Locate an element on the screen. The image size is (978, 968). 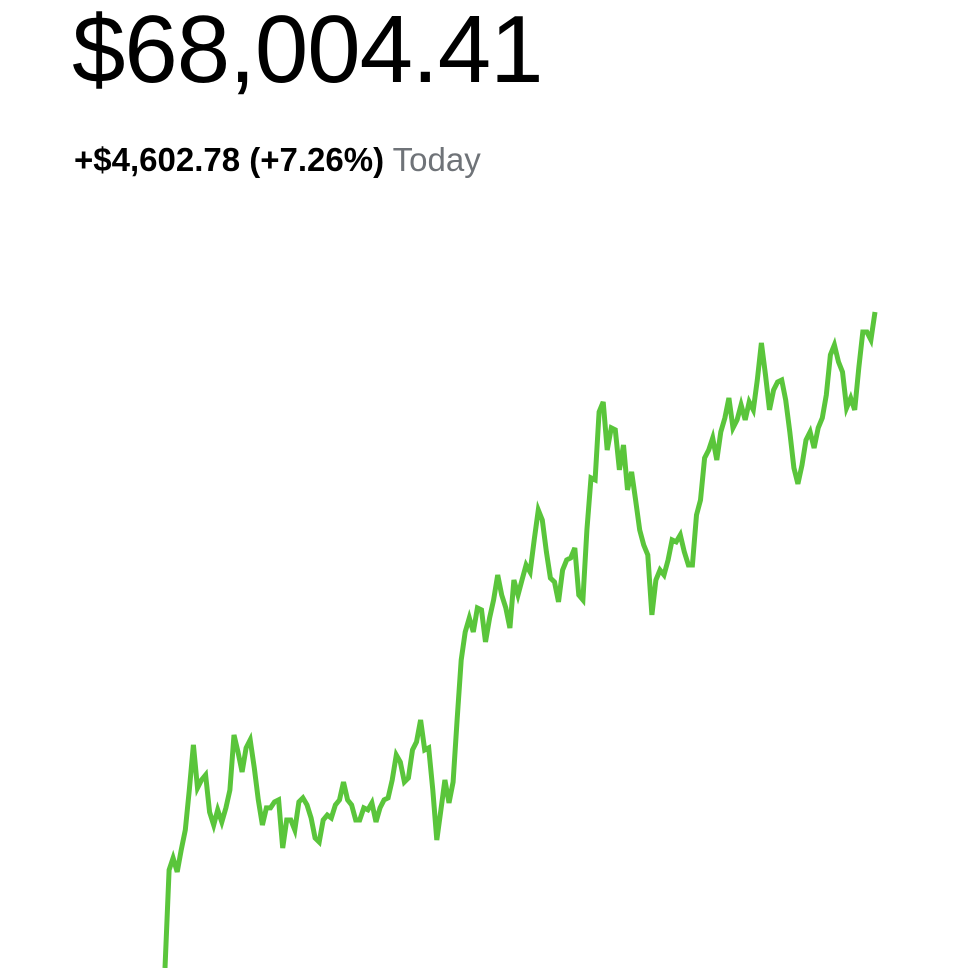
change-row: +$4,602.78 (+7.26%) Today is located at coordinates (277, 160).